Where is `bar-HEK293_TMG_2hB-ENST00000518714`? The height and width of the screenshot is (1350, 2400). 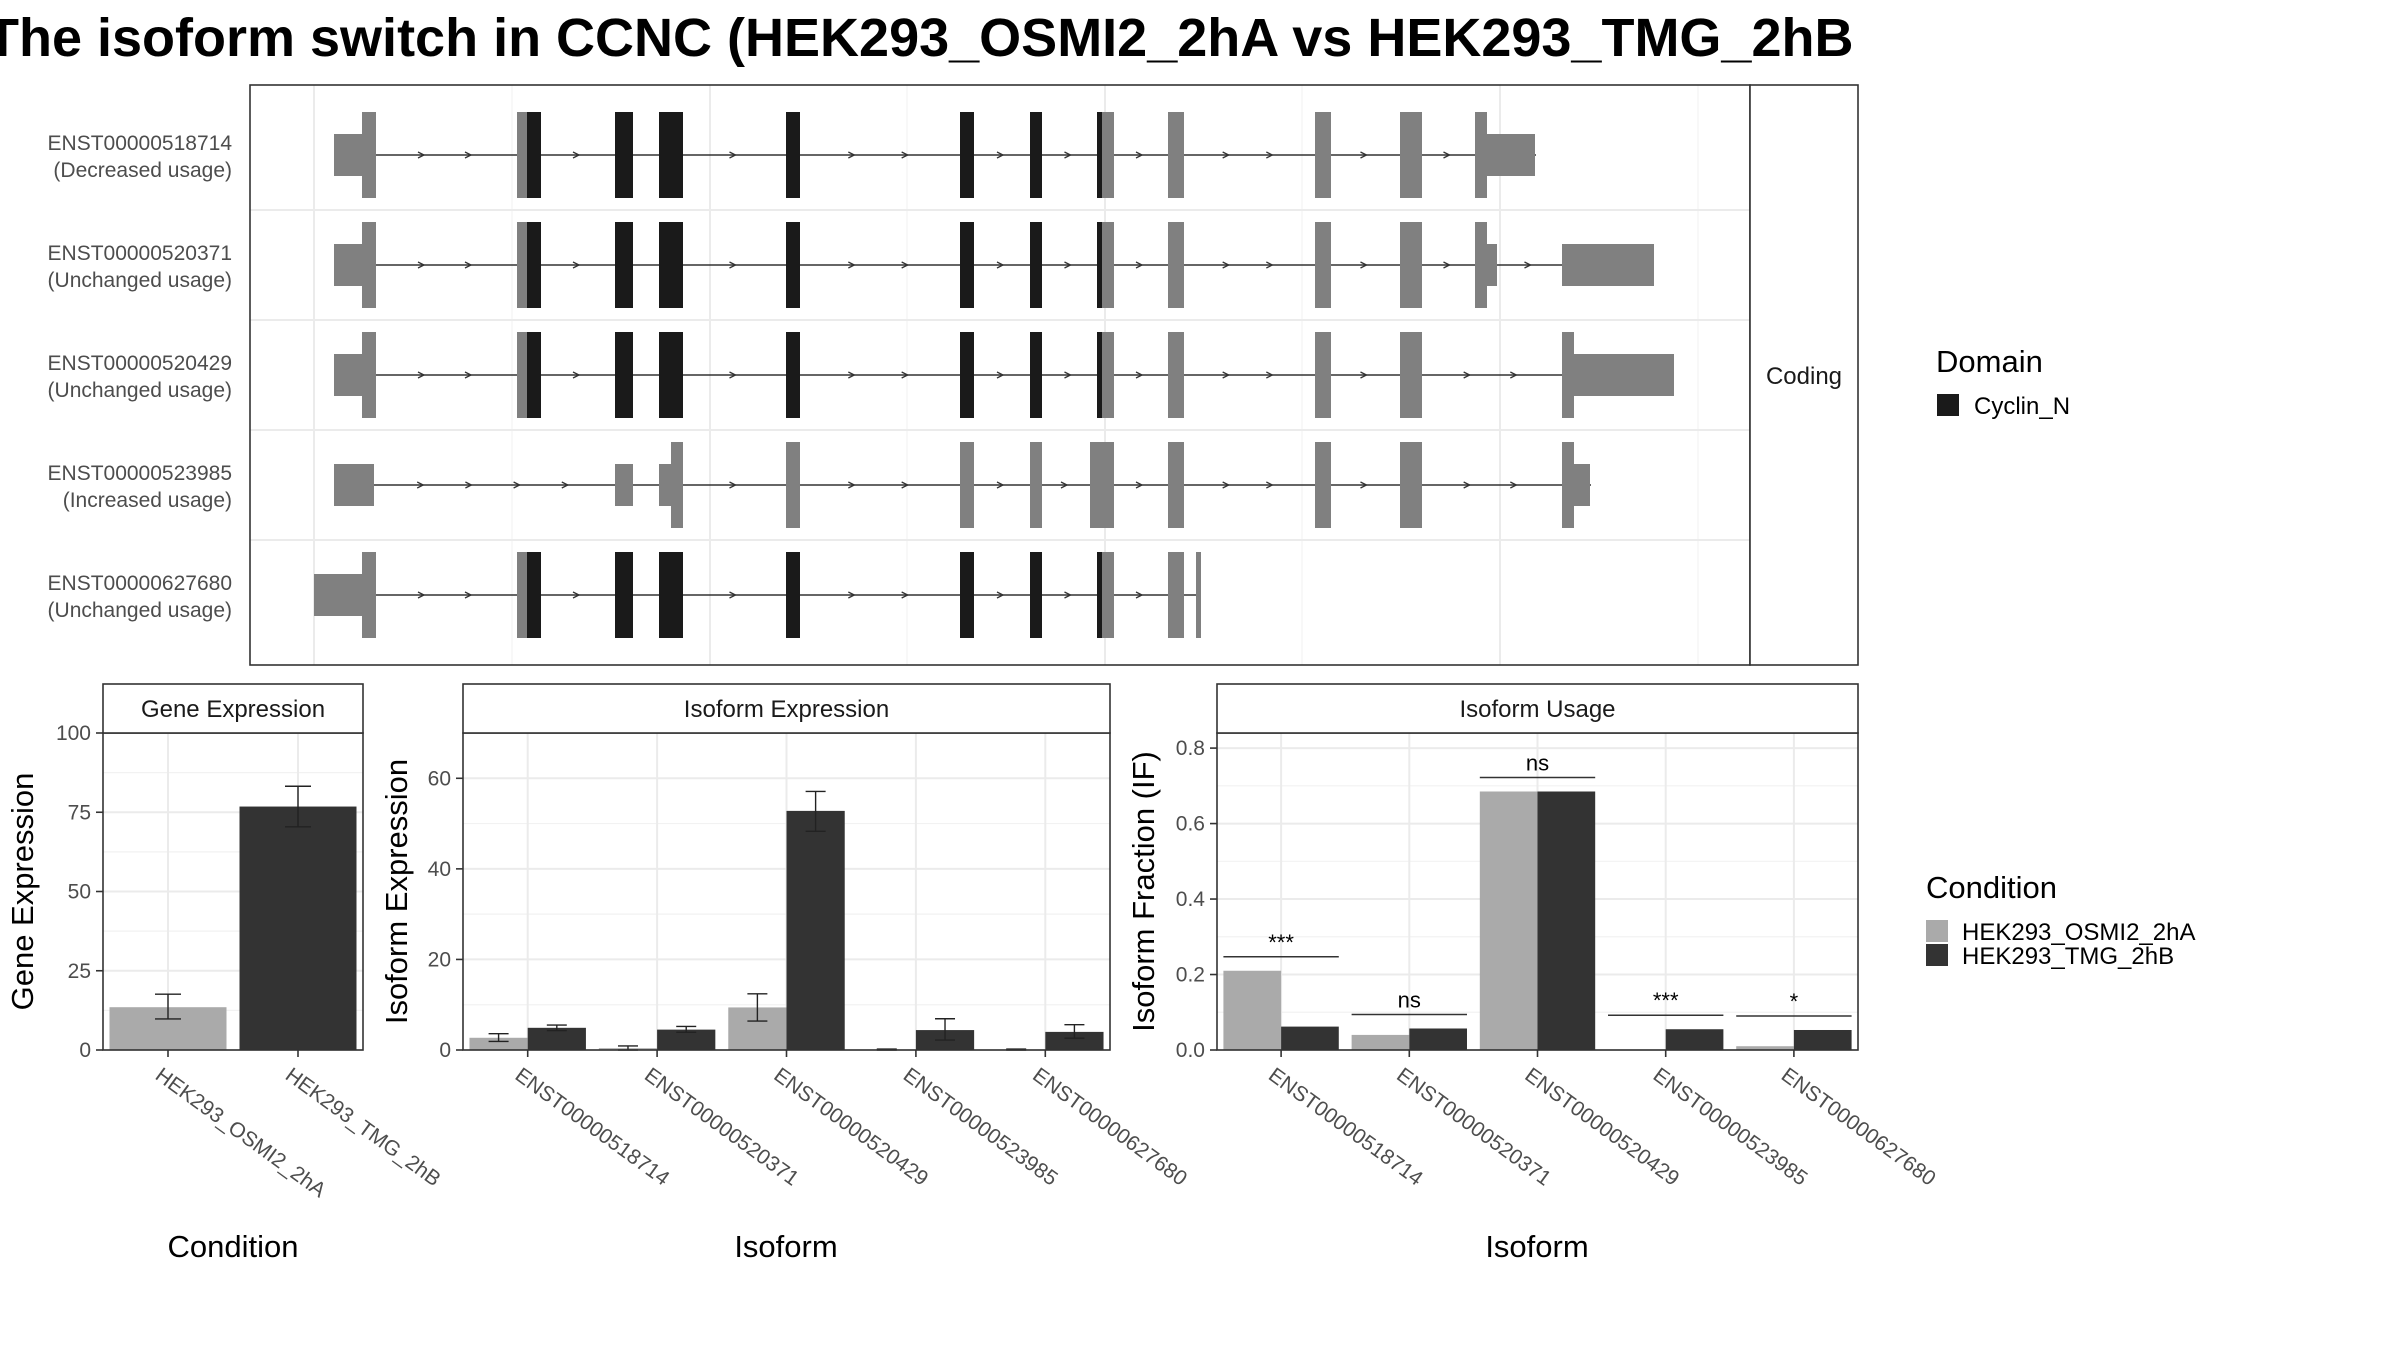
bar-HEK293_TMG_2hB-ENST00000518714 is located at coordinates (1310, 1038).